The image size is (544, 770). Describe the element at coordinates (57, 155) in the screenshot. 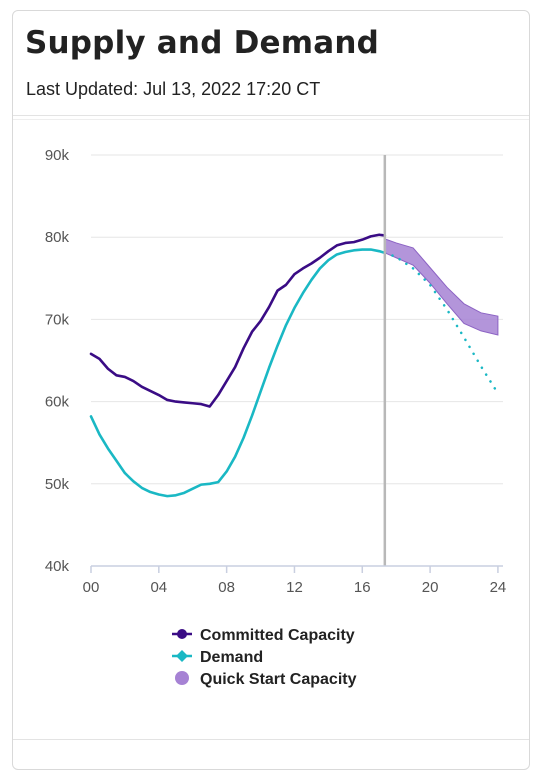

I see `y-tick-label: 90k` at that location.